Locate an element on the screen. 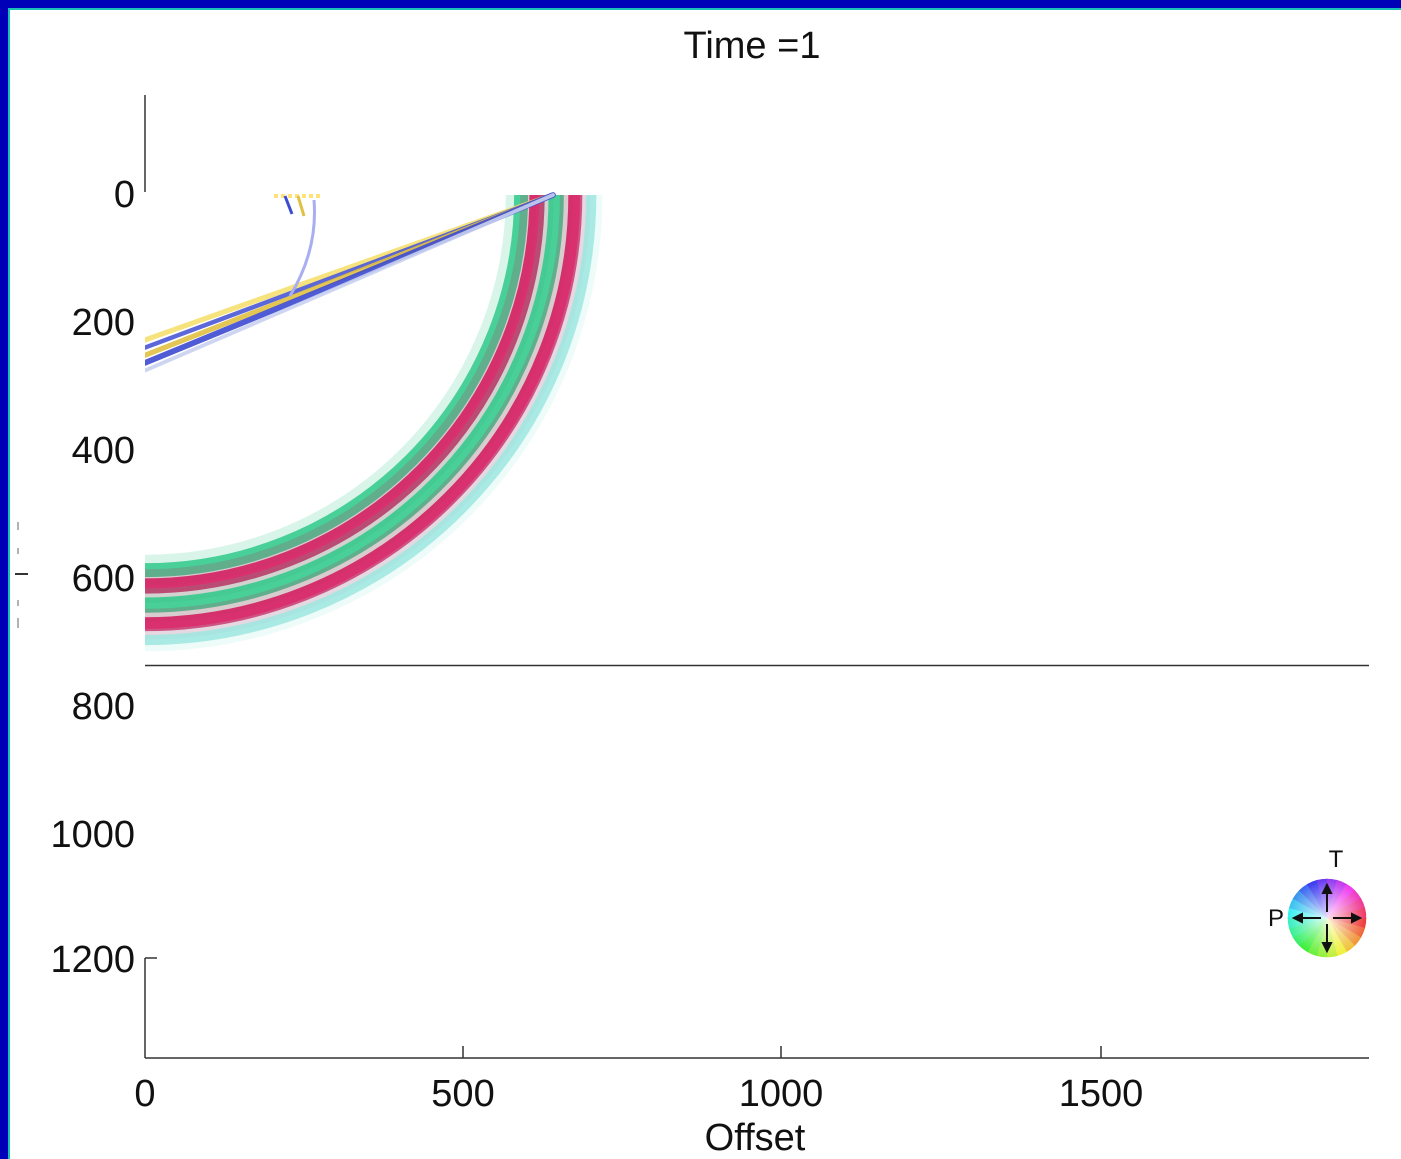  left-edge-marks is located at coordinates (21, 575).